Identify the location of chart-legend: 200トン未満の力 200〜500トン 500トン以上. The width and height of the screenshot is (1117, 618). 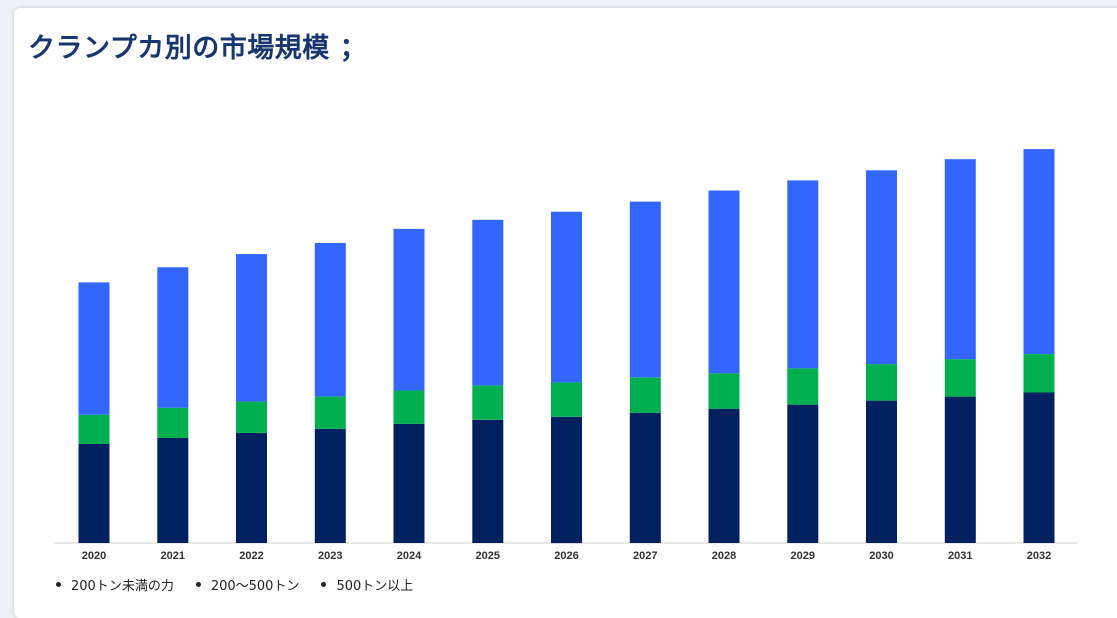
(234, 584).